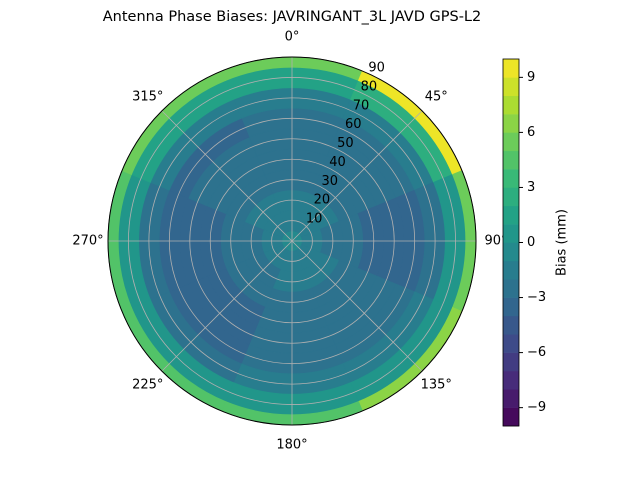 The width and height of the screenshot is (640, 480). What do you see at coordinates (292, 37) in the screenshot?
I see `theta-tick-label: 0°` at bounding box center [292, 37].